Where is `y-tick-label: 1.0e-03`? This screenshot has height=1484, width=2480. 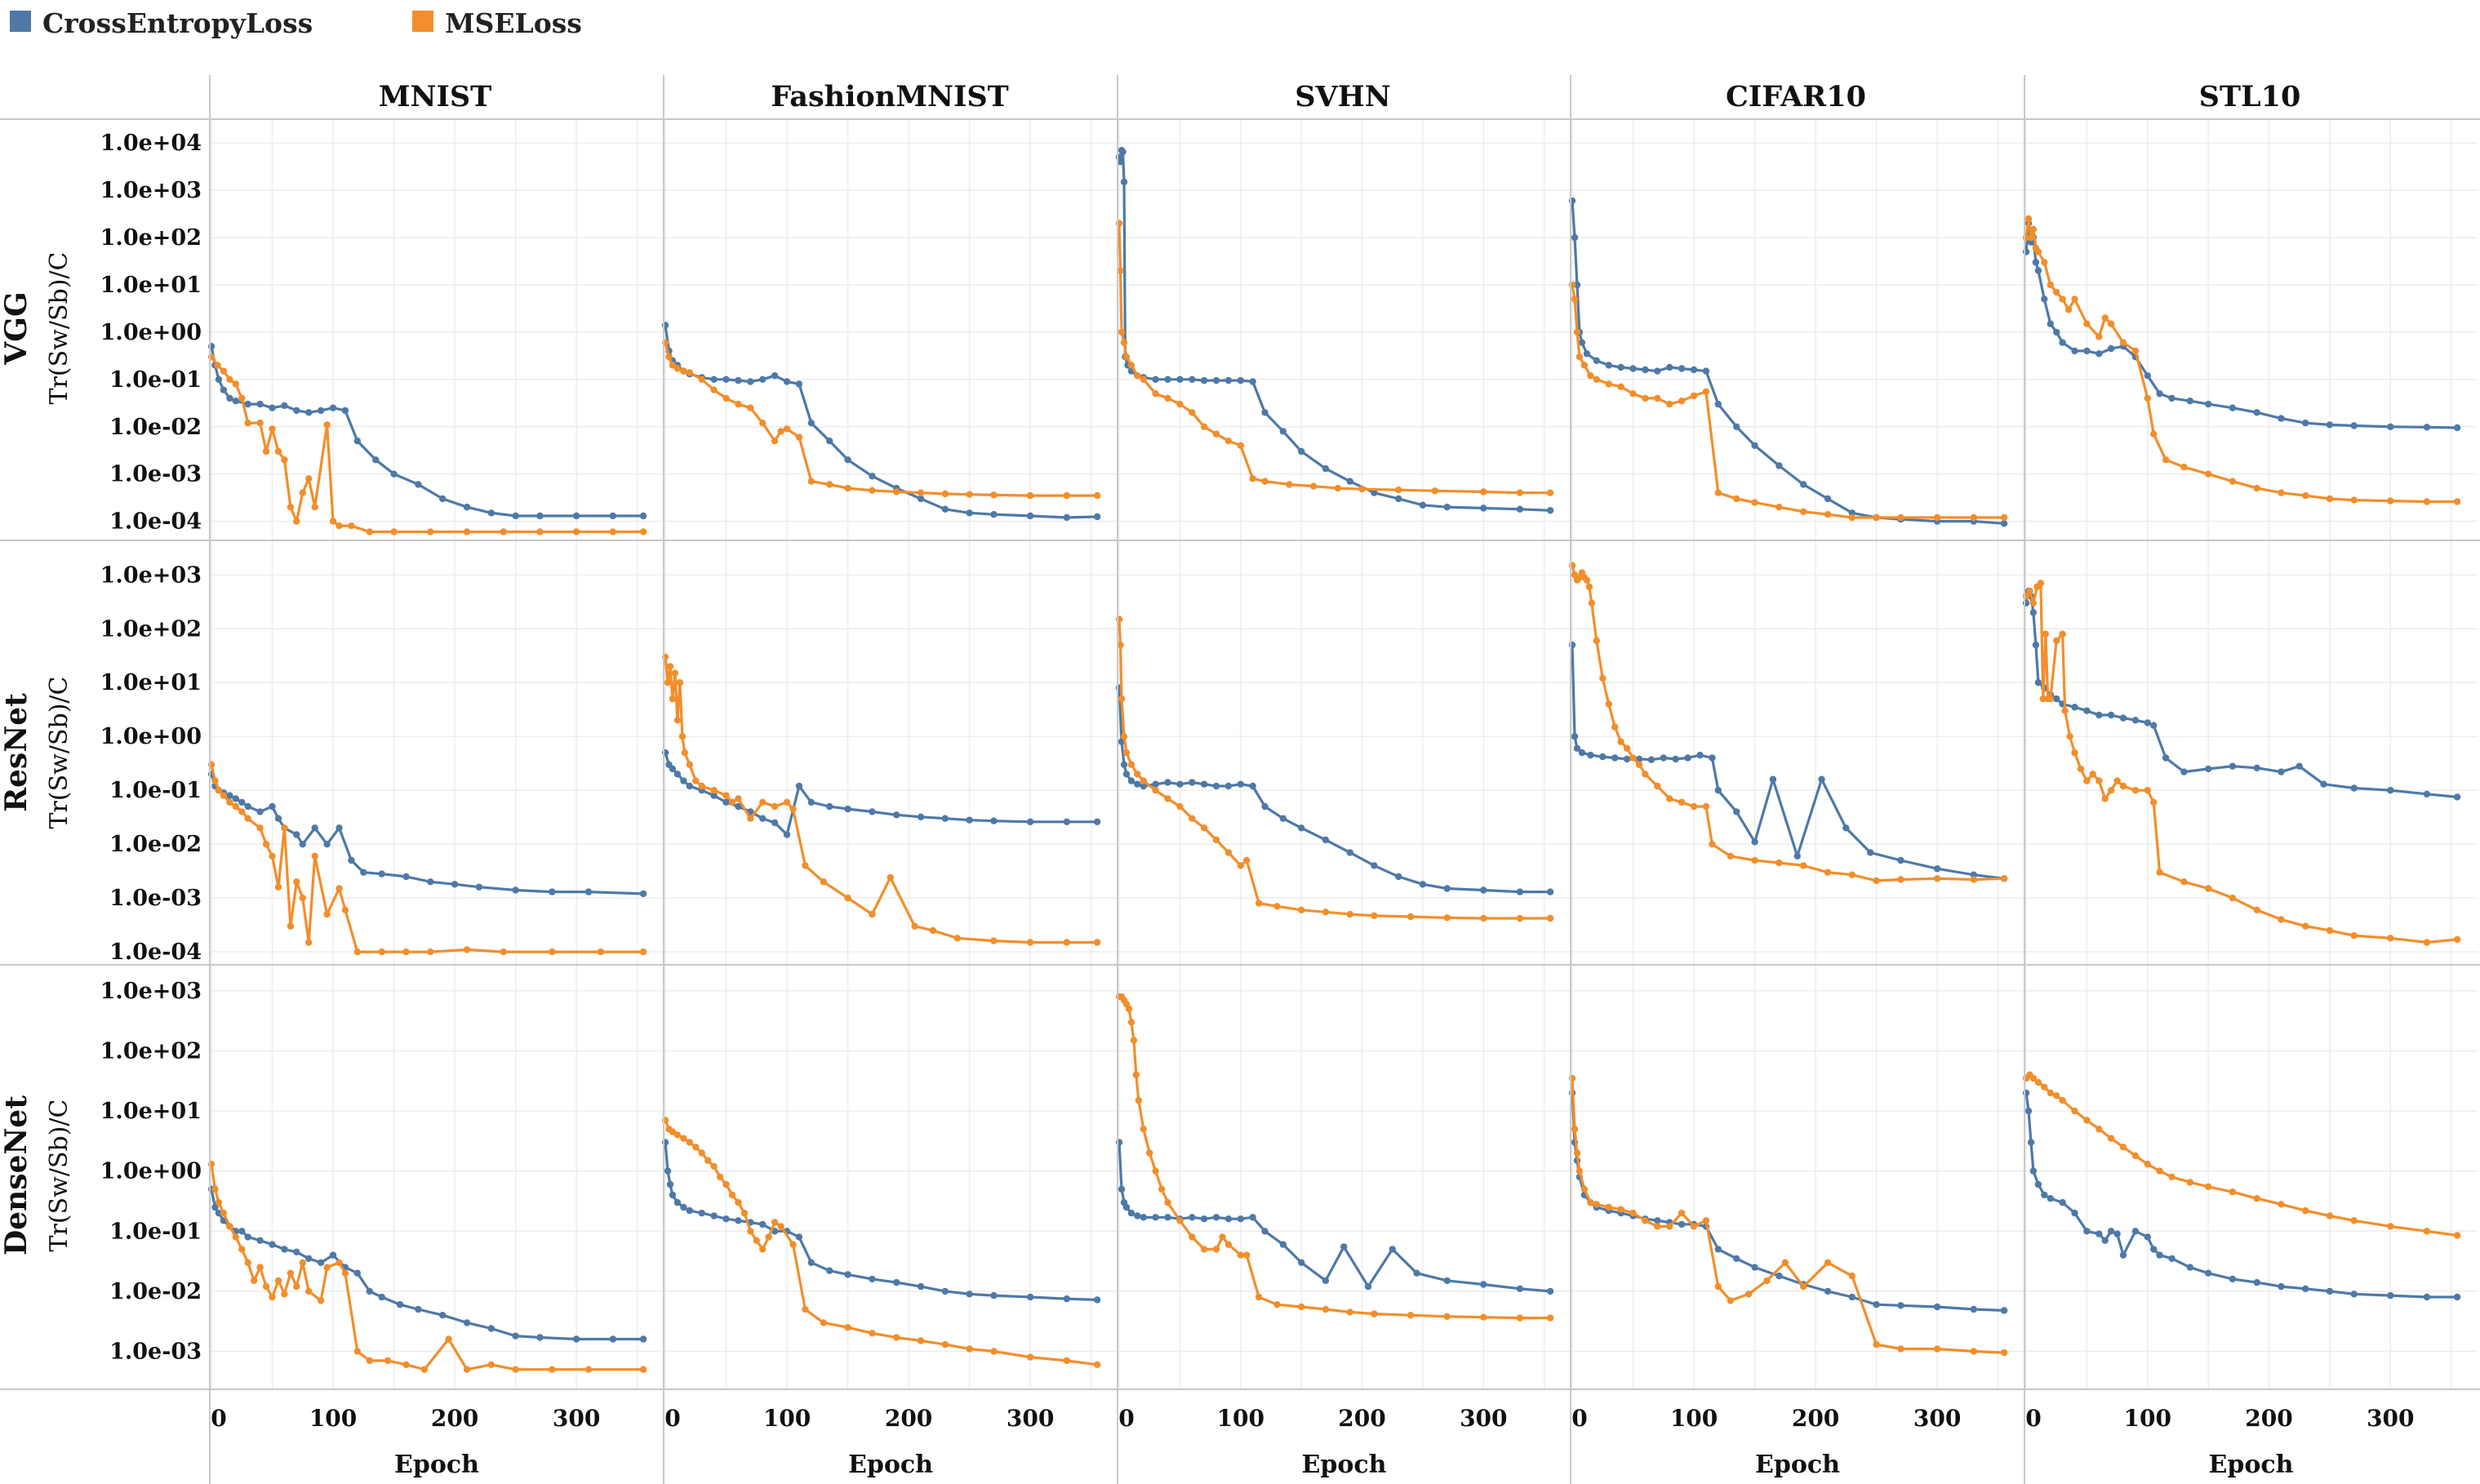
y-tick-label: 1.0e-03 is located at coordinates (155, 898).